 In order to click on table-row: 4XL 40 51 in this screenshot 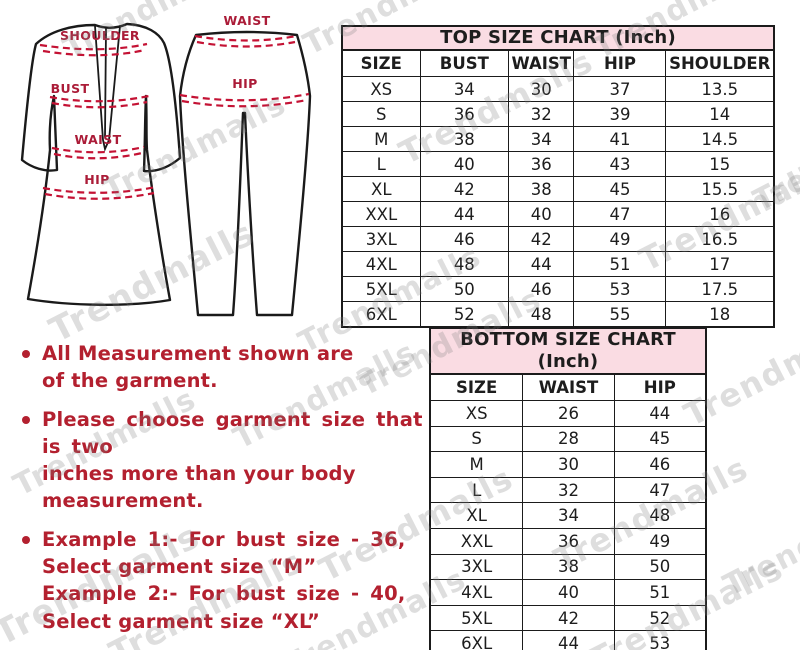, I will do `click(568, 592)`.